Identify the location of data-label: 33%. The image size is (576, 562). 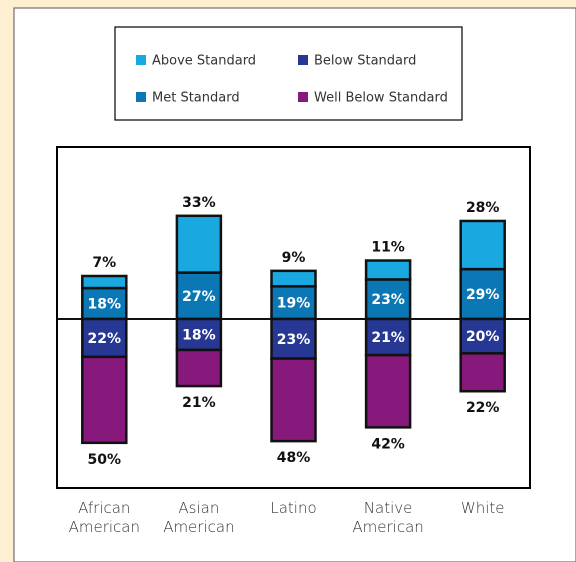
(199, 203).